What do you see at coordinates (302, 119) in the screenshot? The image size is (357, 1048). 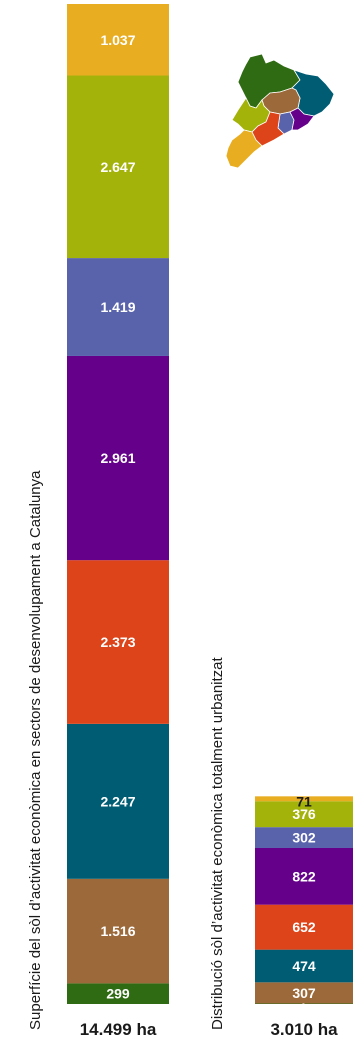 I see `map-region-metropolita` at bounding box center [302, 119].